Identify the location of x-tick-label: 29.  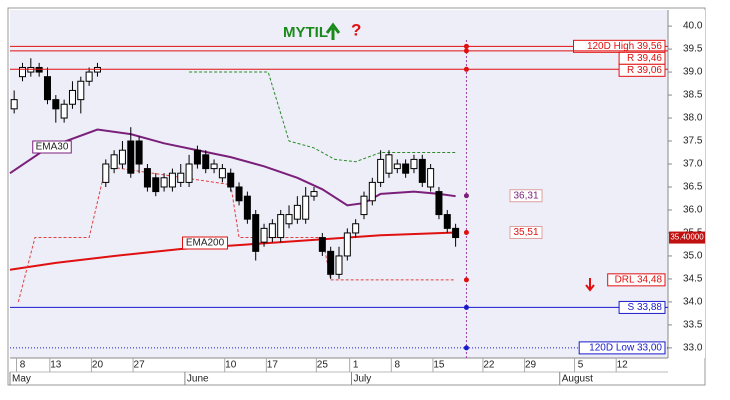
(531, 365).